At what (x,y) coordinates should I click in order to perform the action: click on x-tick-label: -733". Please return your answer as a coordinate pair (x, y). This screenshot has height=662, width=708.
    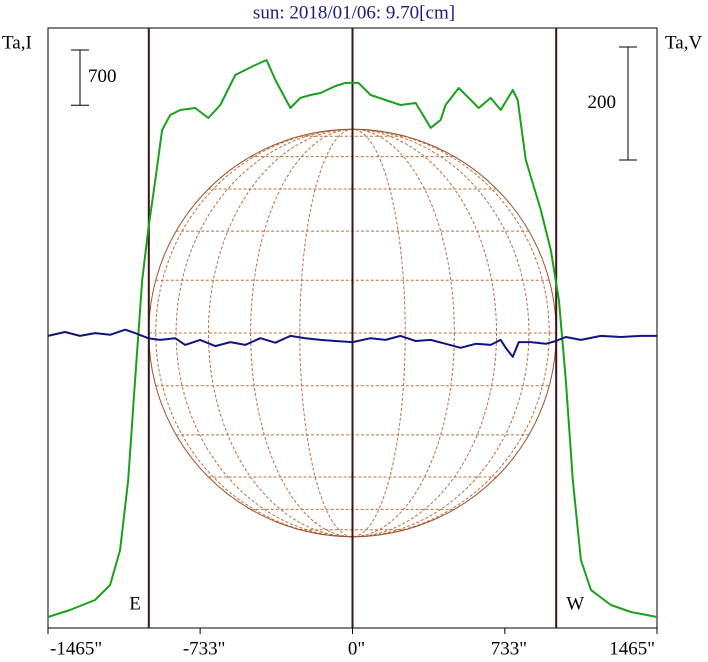
    Looking at the image, I should click on (204, 648).